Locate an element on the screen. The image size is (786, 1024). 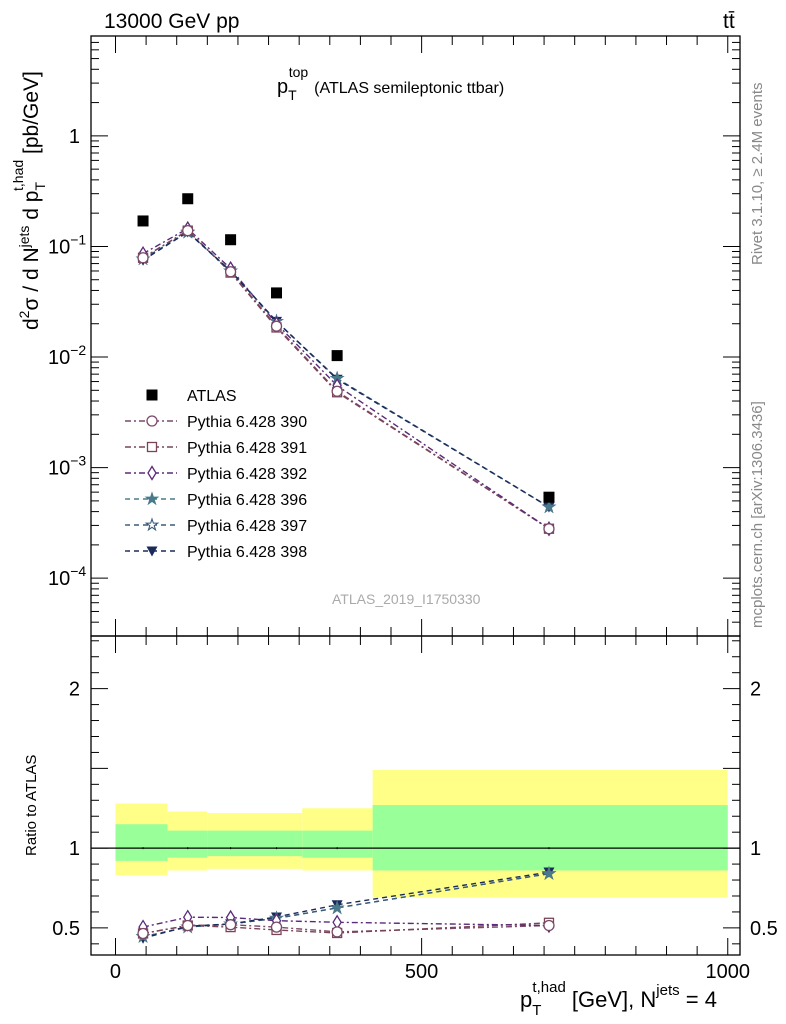
ratio-series-markers is located at coordinates (346, 904).